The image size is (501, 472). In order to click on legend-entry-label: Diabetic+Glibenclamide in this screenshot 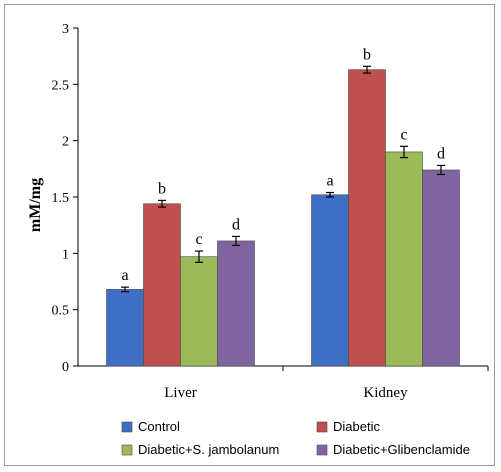, I will do `click(401, 449)`.